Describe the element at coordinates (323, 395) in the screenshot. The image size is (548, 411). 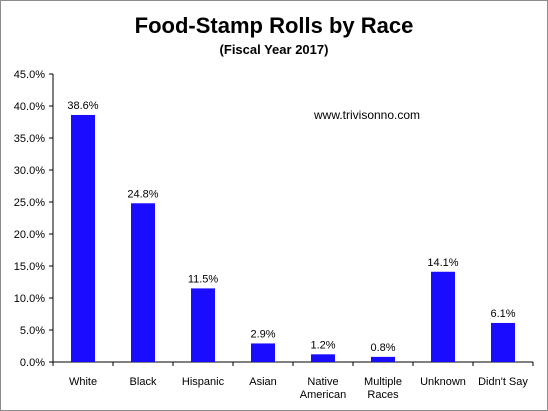
I see `x-tick-label: American` at that location.